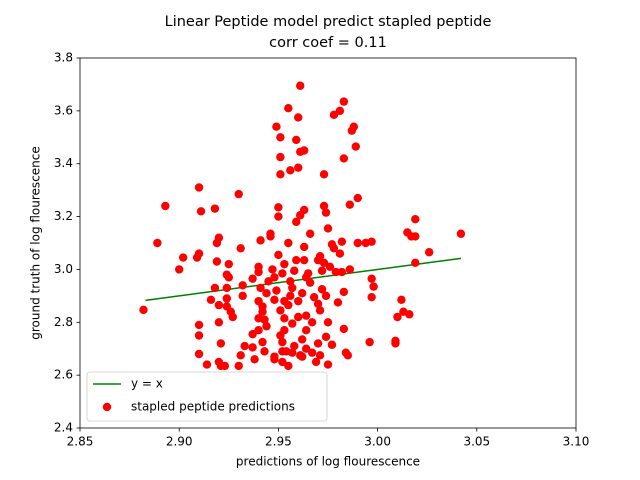 The image size is (640, 480). Describe the element at coordinates (278, 442) in the screenshot. I see `x-tick-label: 2.95` at that location.